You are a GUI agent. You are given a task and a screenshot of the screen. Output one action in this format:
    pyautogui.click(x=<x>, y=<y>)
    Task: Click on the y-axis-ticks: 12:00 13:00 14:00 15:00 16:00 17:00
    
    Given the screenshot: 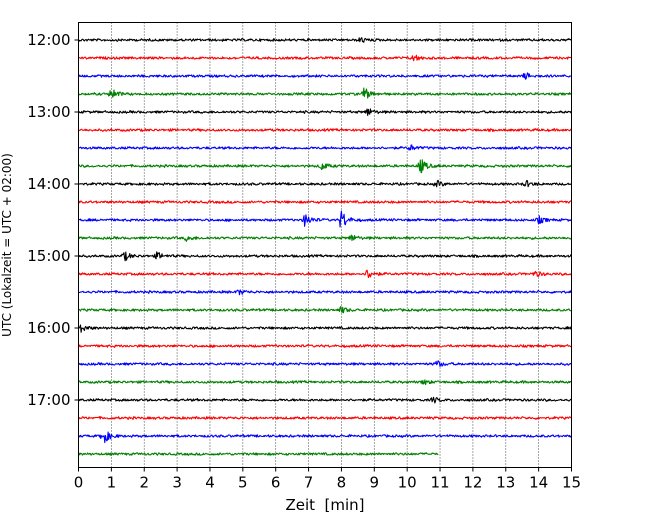 What is the action you would take?
    pyautogui.click(x=53, y=220)
    